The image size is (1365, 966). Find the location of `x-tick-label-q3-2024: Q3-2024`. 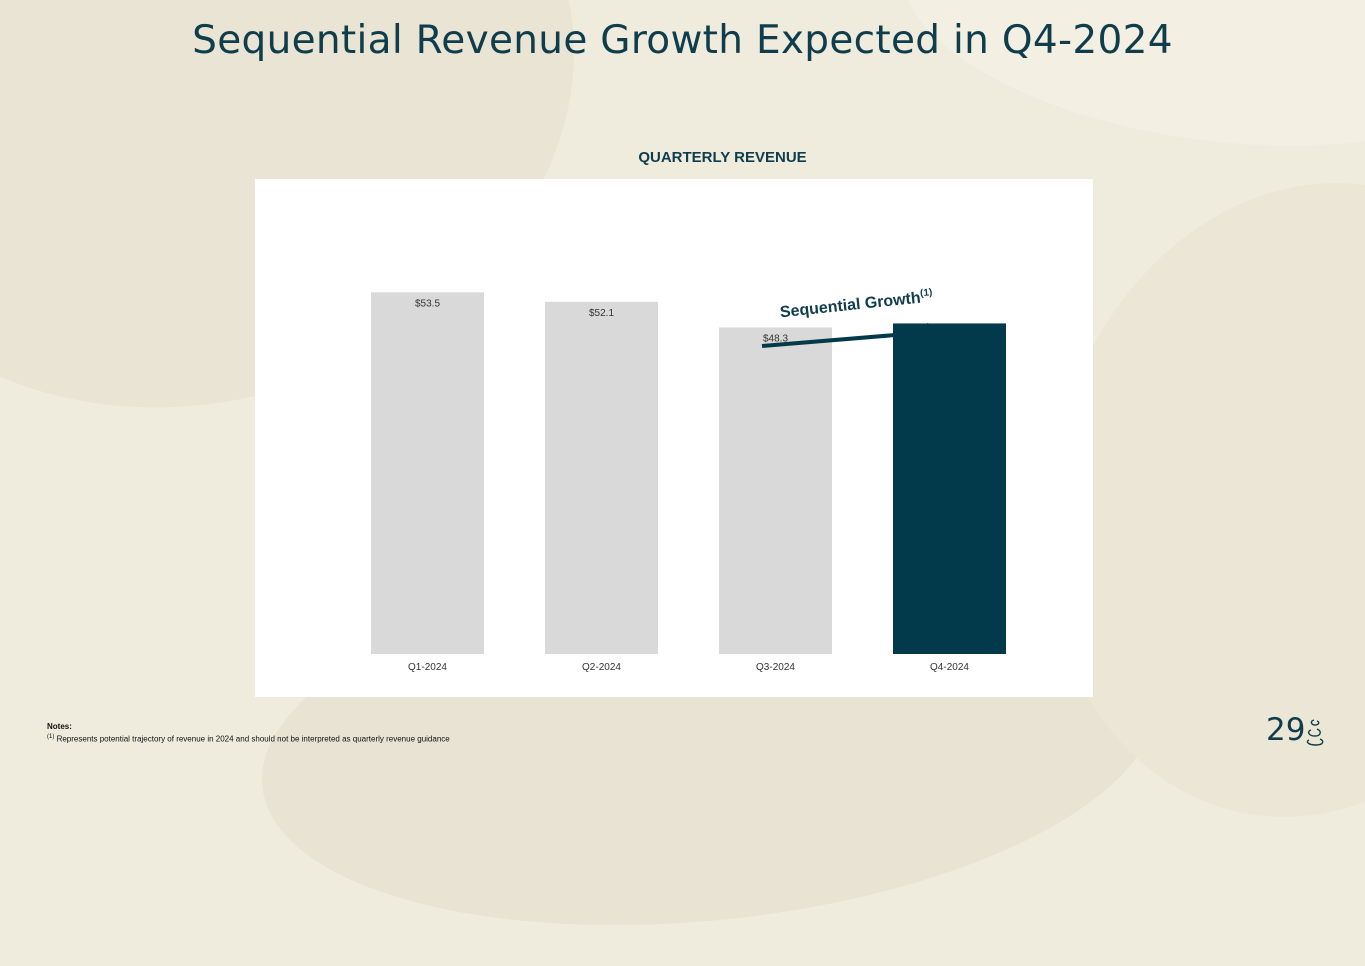

x-tick-label-q3-2024: Q3-2024 is located at coordinates (775, 667).